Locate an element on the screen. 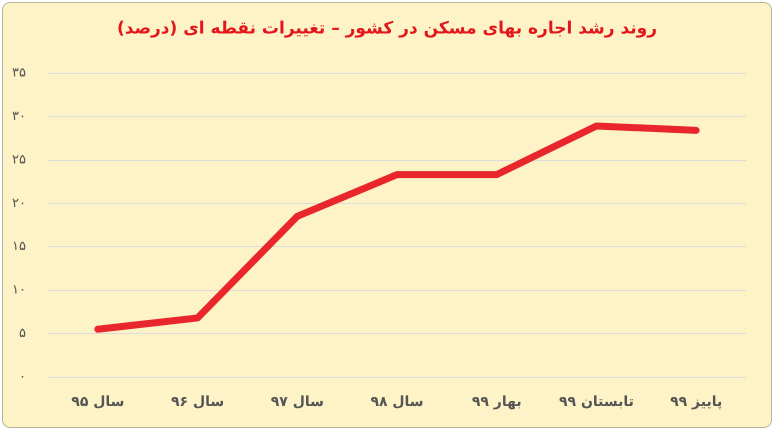 This screenshot has height=432, width=776. y-tick-label: ۰ is located at coordinates (22, 377).